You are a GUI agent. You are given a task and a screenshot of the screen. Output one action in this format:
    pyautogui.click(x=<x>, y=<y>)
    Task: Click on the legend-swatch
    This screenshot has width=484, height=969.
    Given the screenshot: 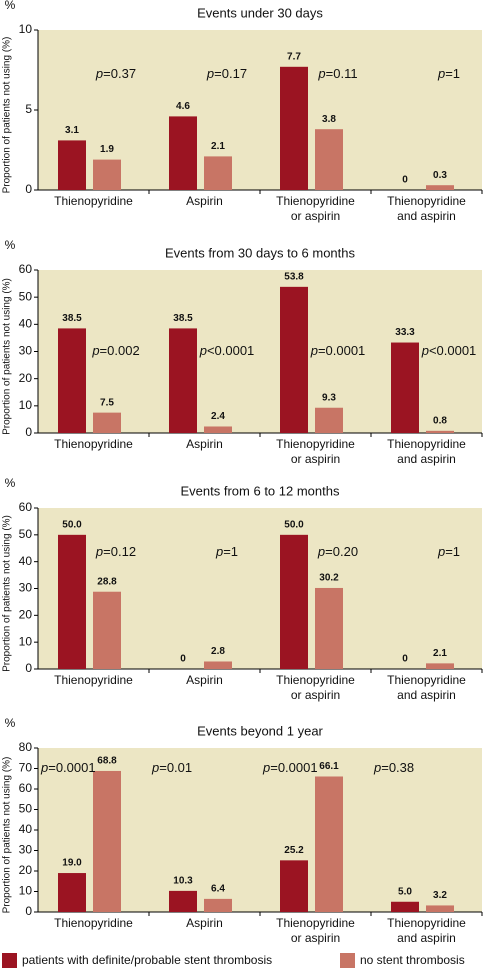 What is the action you would take?
    pyautogui.click(x=9, y=960)
    